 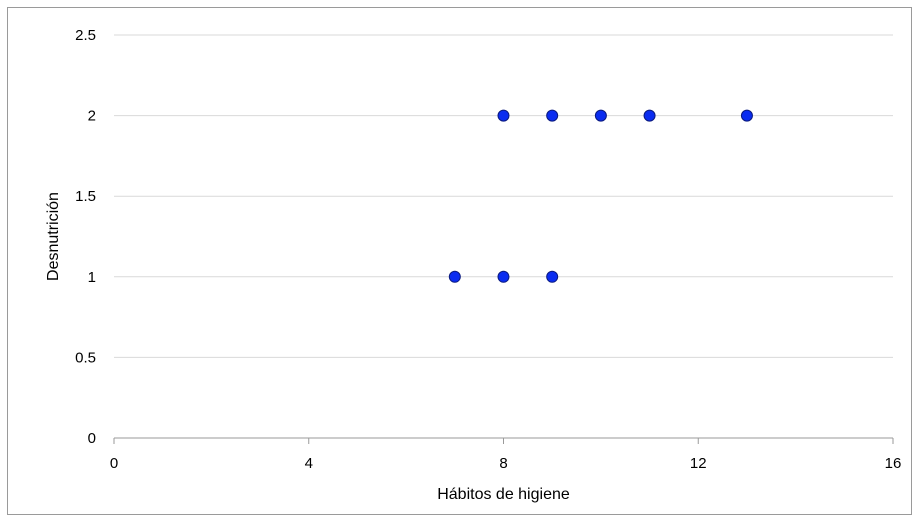 I want to click on y-tick-labels: 0 0.5 1 1.5 2 2.5, so click(x=85, y=237).